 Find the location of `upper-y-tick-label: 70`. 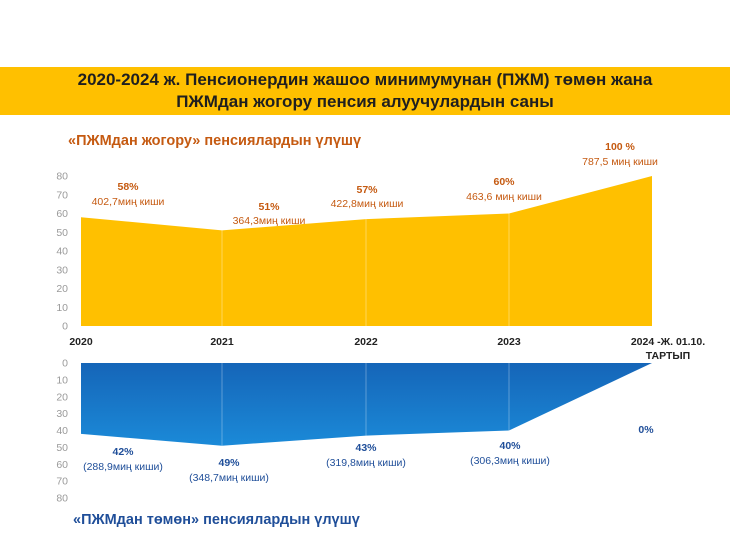

upper-y-tick-label: 70 is located at coordinates (62, 195).